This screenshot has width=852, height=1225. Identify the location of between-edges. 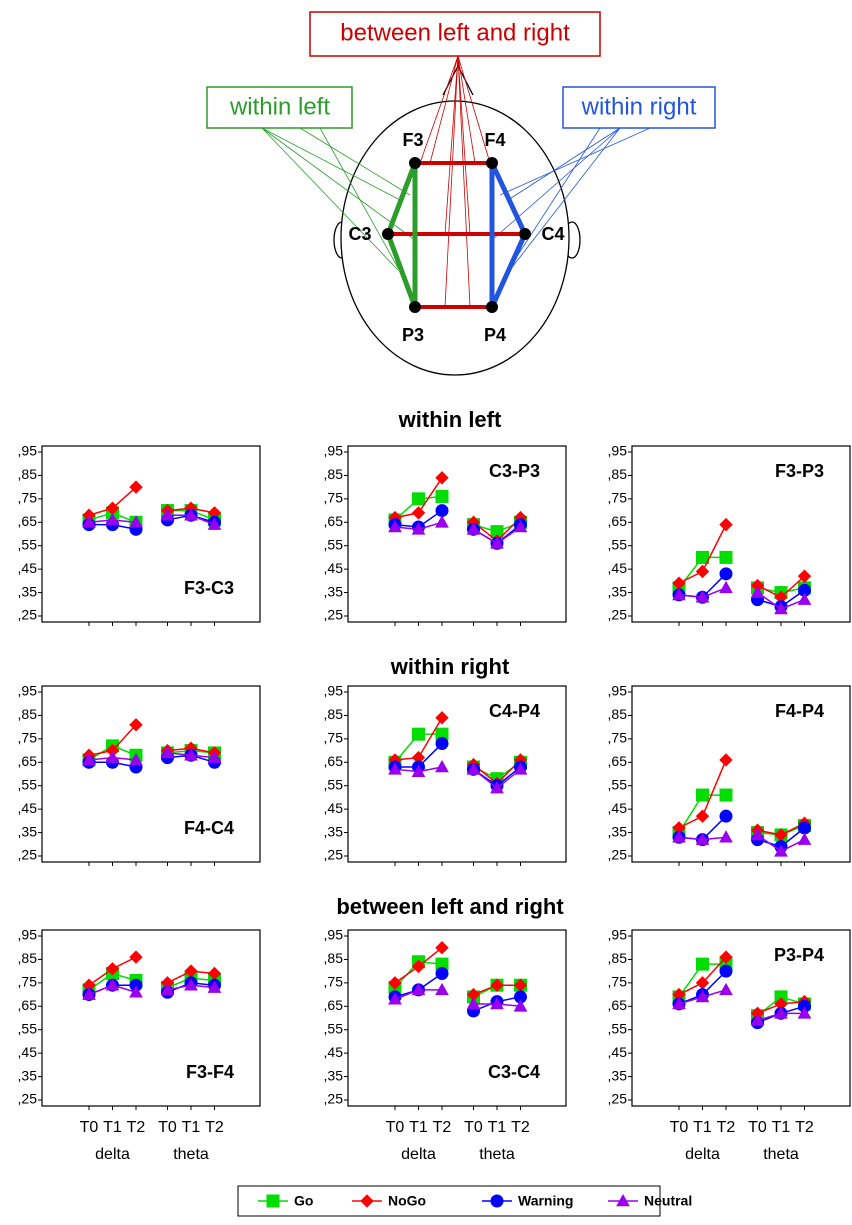
(456, 235).